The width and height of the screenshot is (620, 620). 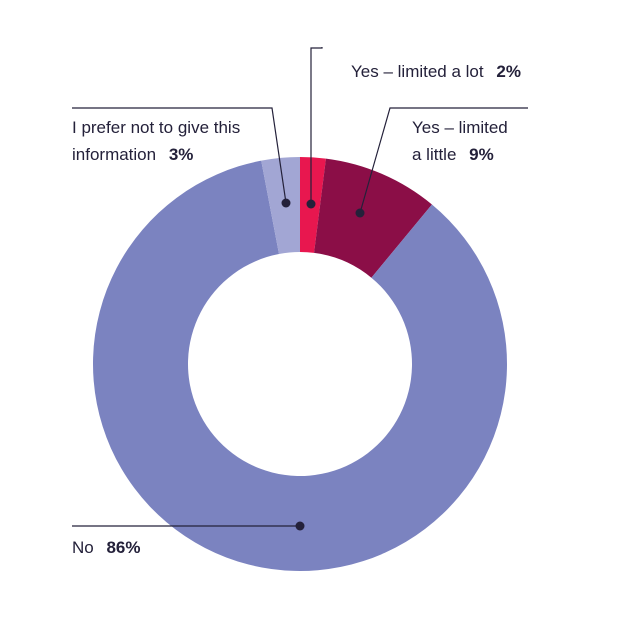 I want to click on slice-label-percent: 2%, so click(x=508, y=71).